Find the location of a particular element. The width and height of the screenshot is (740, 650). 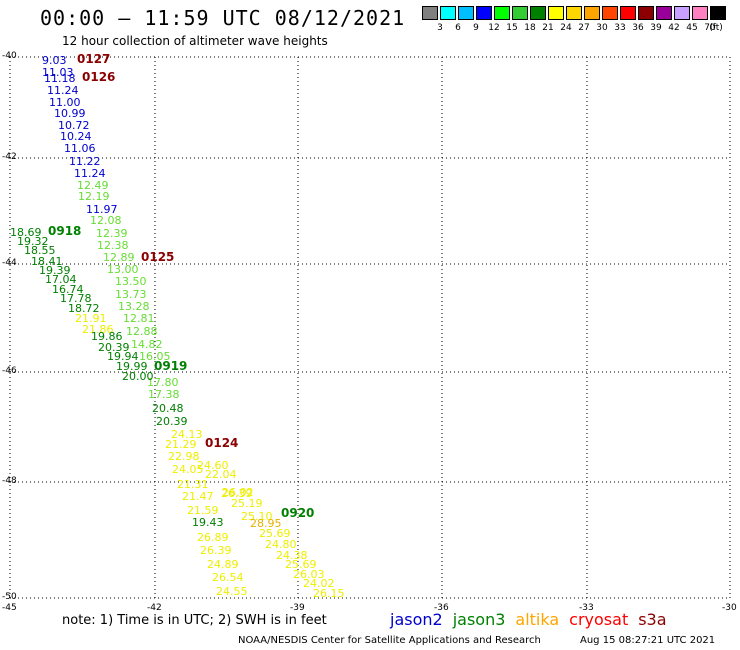

wave-height-value: 17.04 is located at coordinates (61, 279).